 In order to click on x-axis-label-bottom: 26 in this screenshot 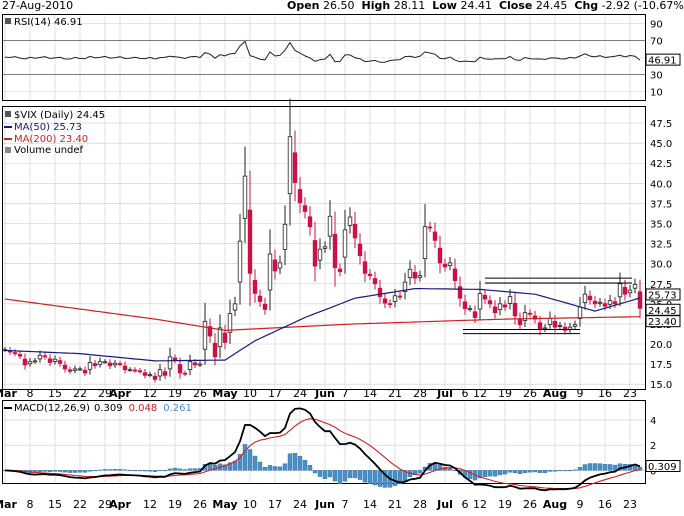, I will do `click(530, 504)`.